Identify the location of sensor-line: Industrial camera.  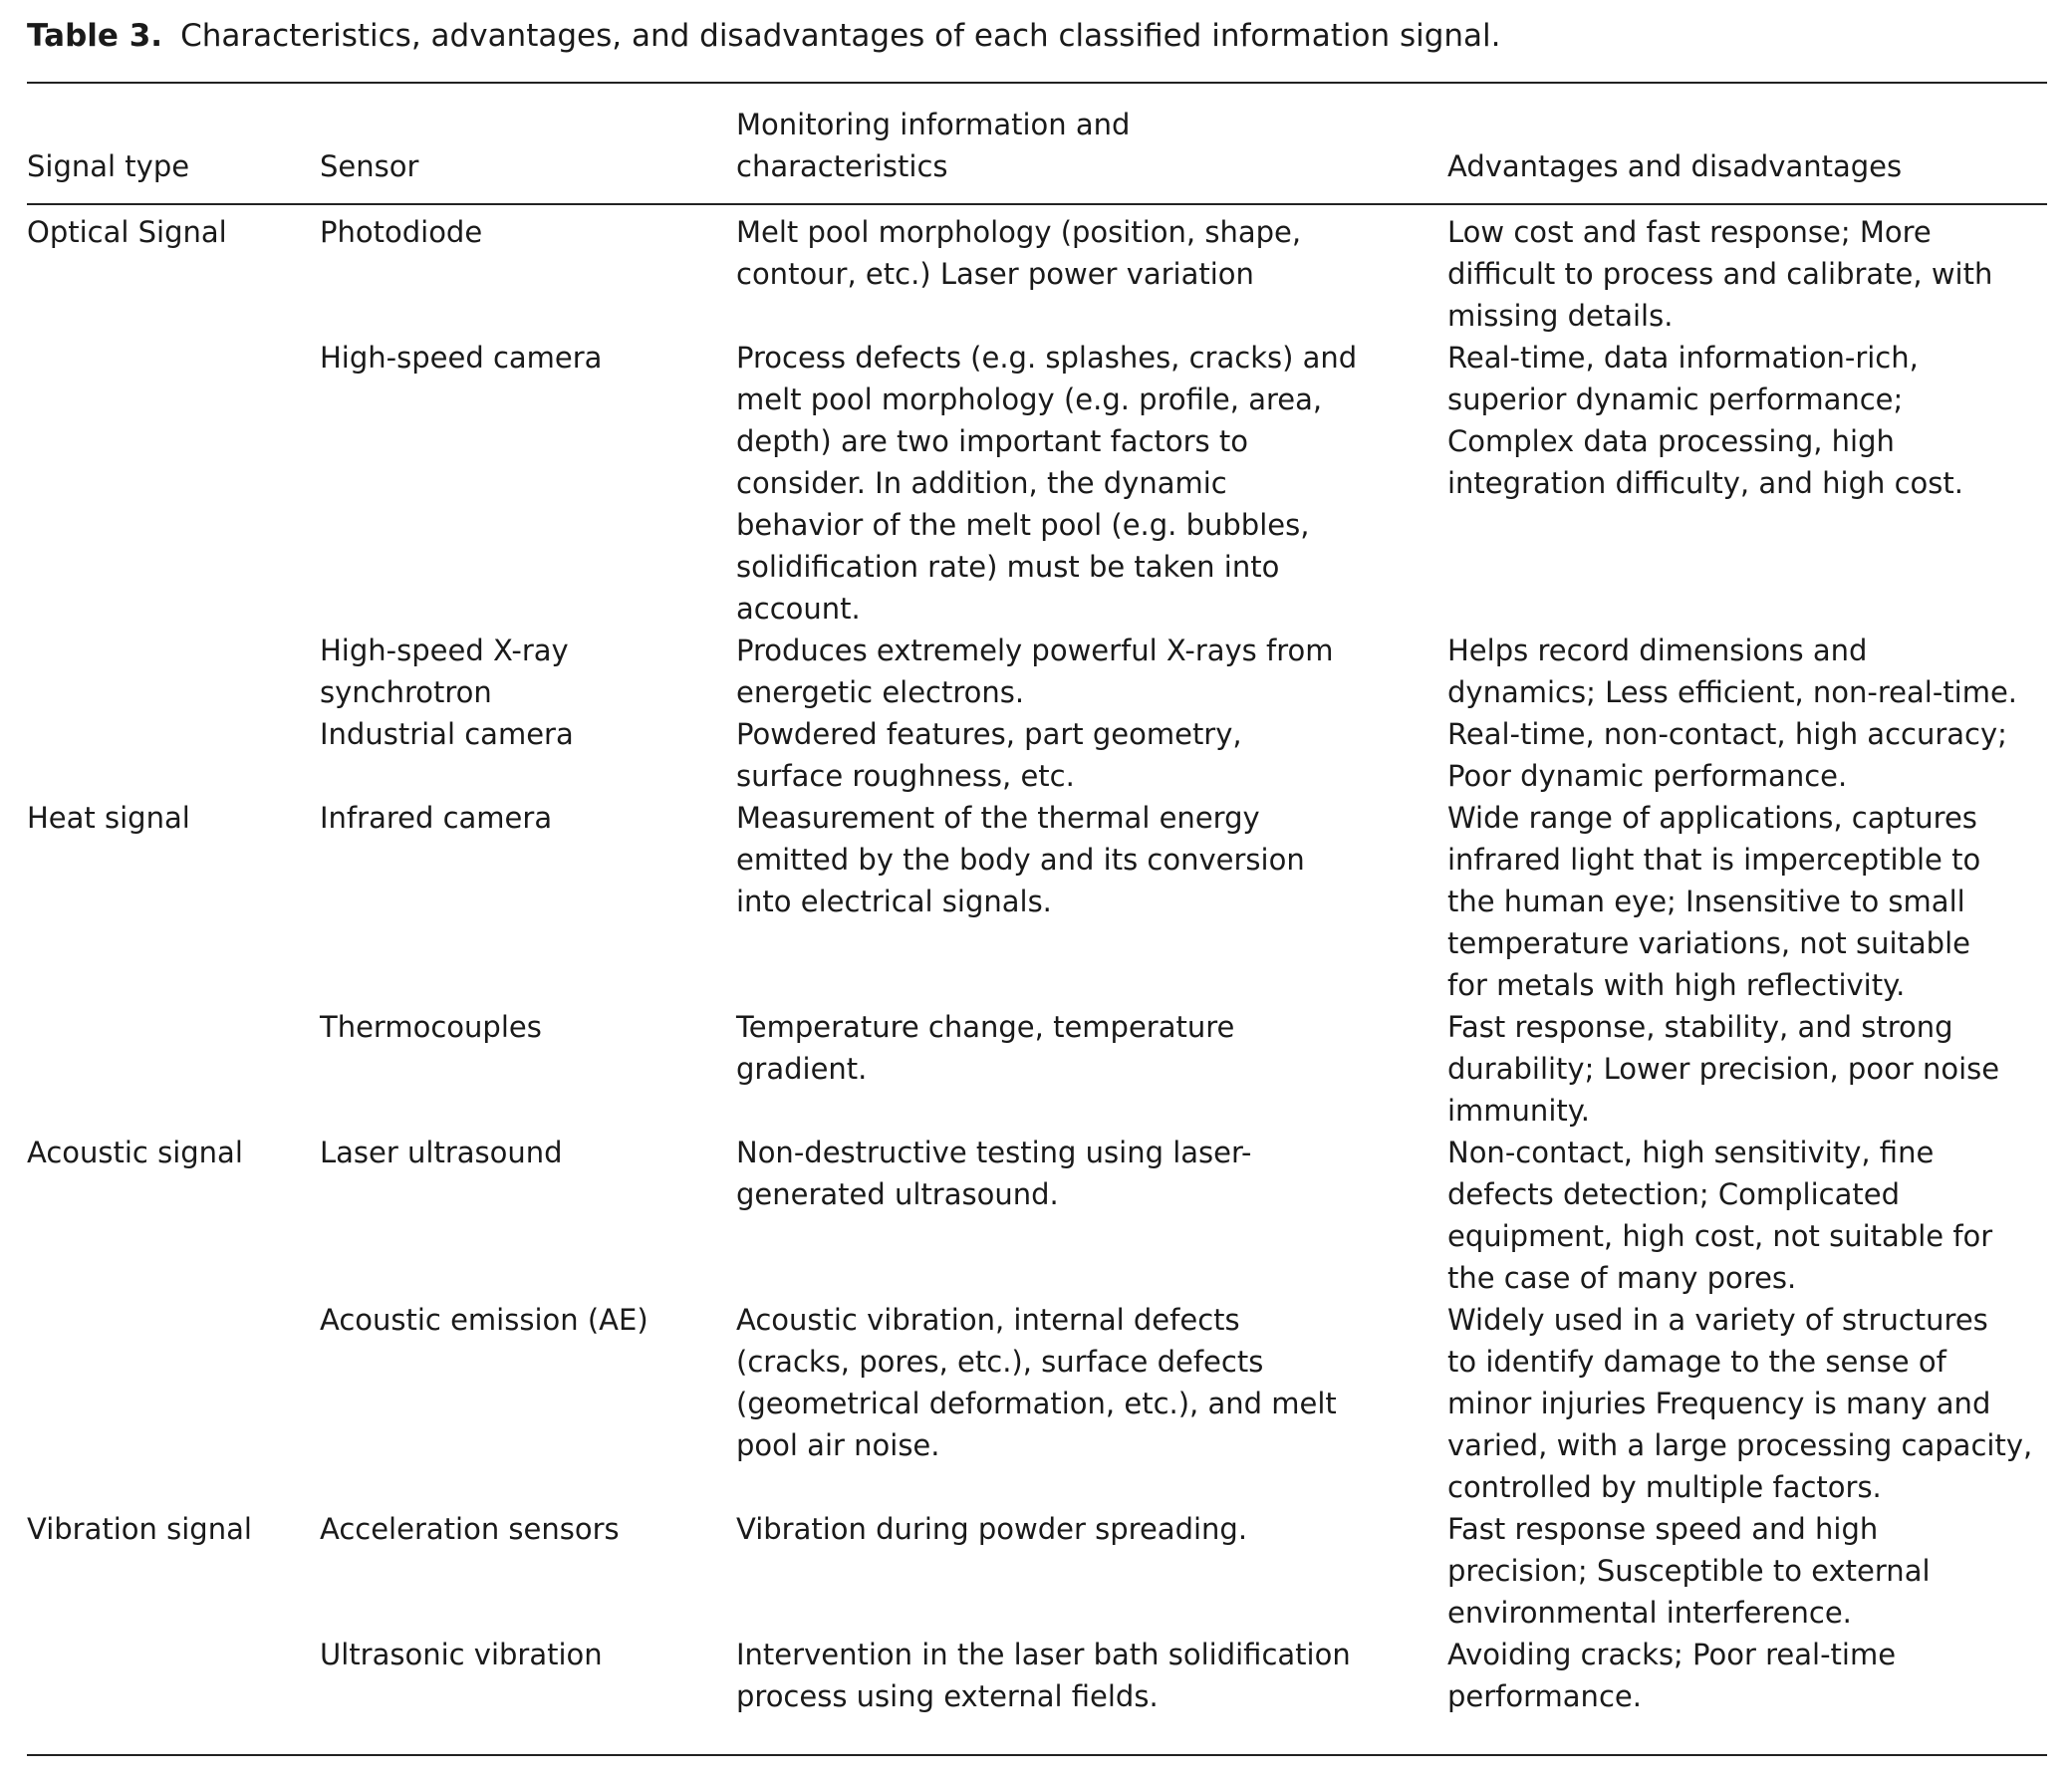
(447, 734).